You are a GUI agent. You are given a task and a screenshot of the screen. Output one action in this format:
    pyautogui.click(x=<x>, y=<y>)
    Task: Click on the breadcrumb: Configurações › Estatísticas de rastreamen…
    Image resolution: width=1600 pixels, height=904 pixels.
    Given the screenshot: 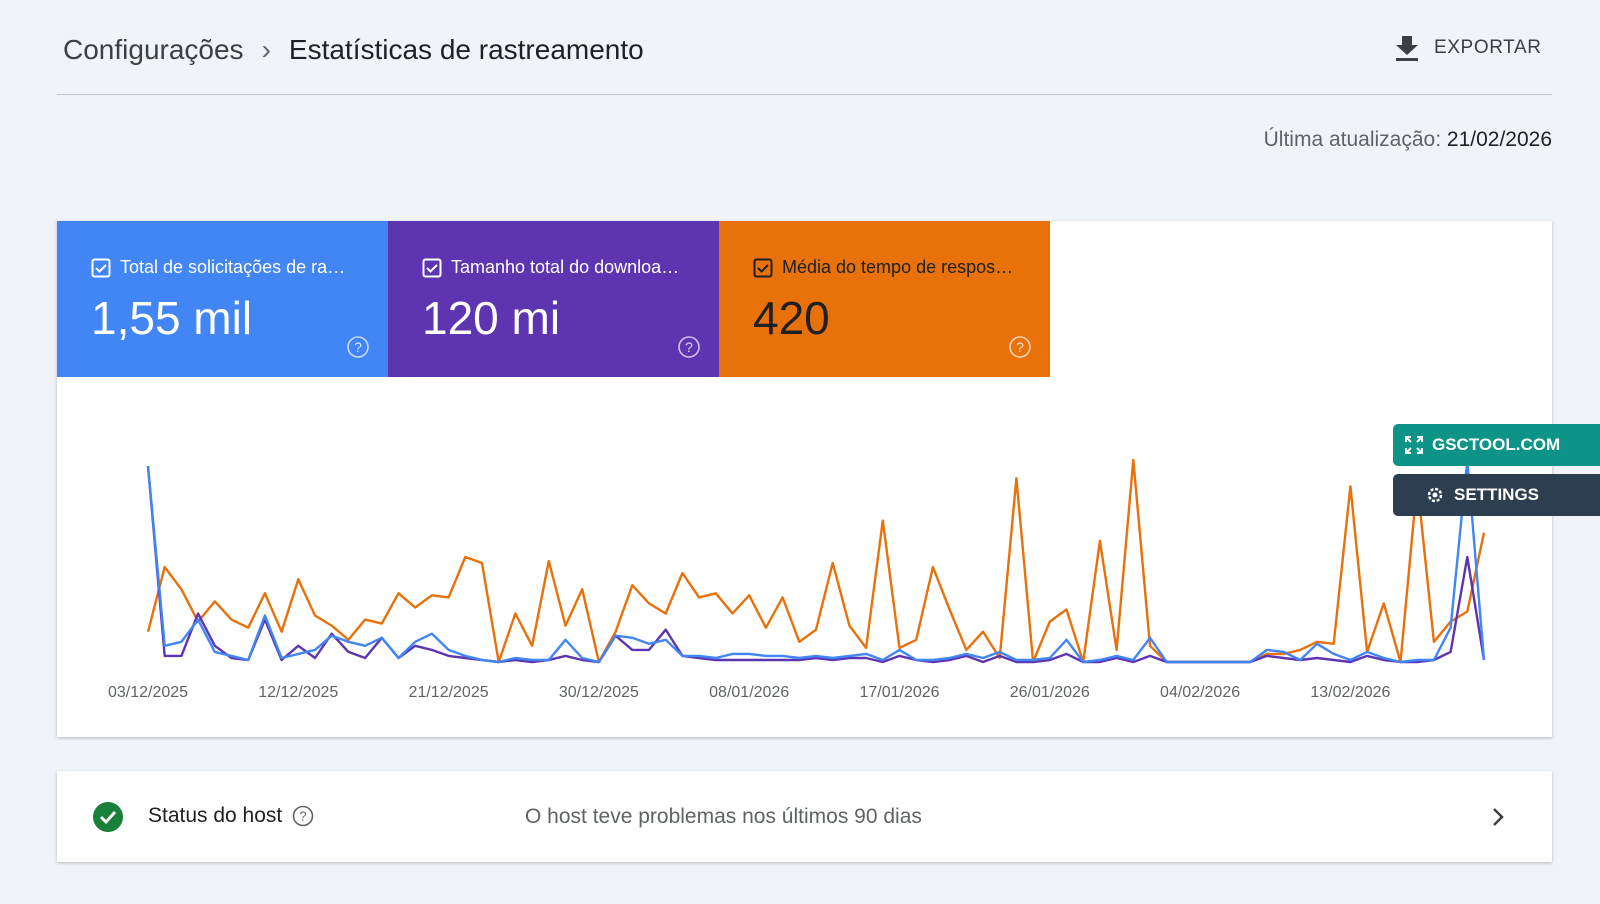 What is the action you would take?
    pyautogui.click(x=353, y=50)
    